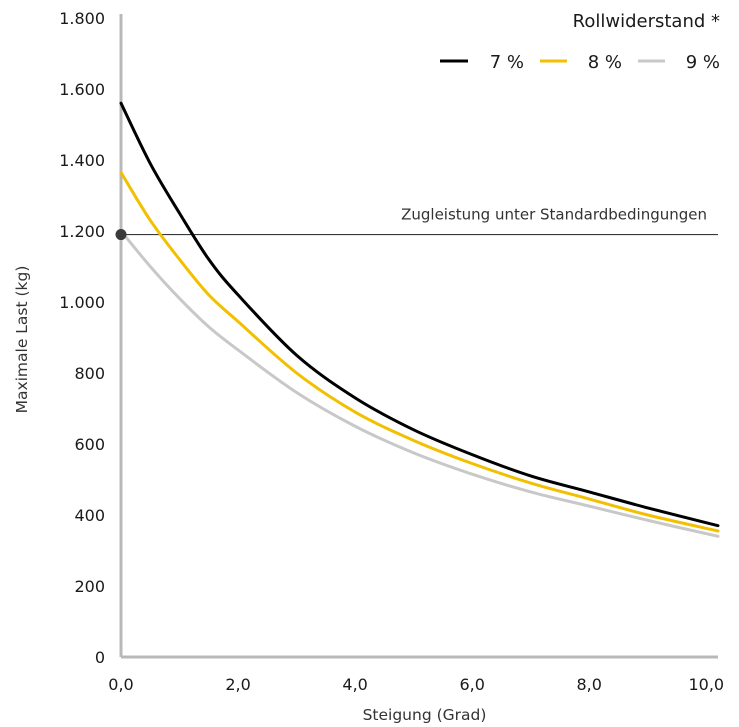  I want to click on y-tick-label: 200, so click(89, 586).